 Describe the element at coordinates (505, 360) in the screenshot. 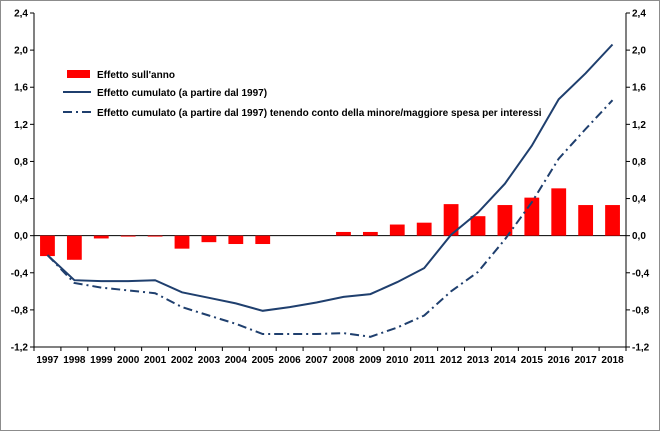

I see `x-tick-label: 2014` at that location.